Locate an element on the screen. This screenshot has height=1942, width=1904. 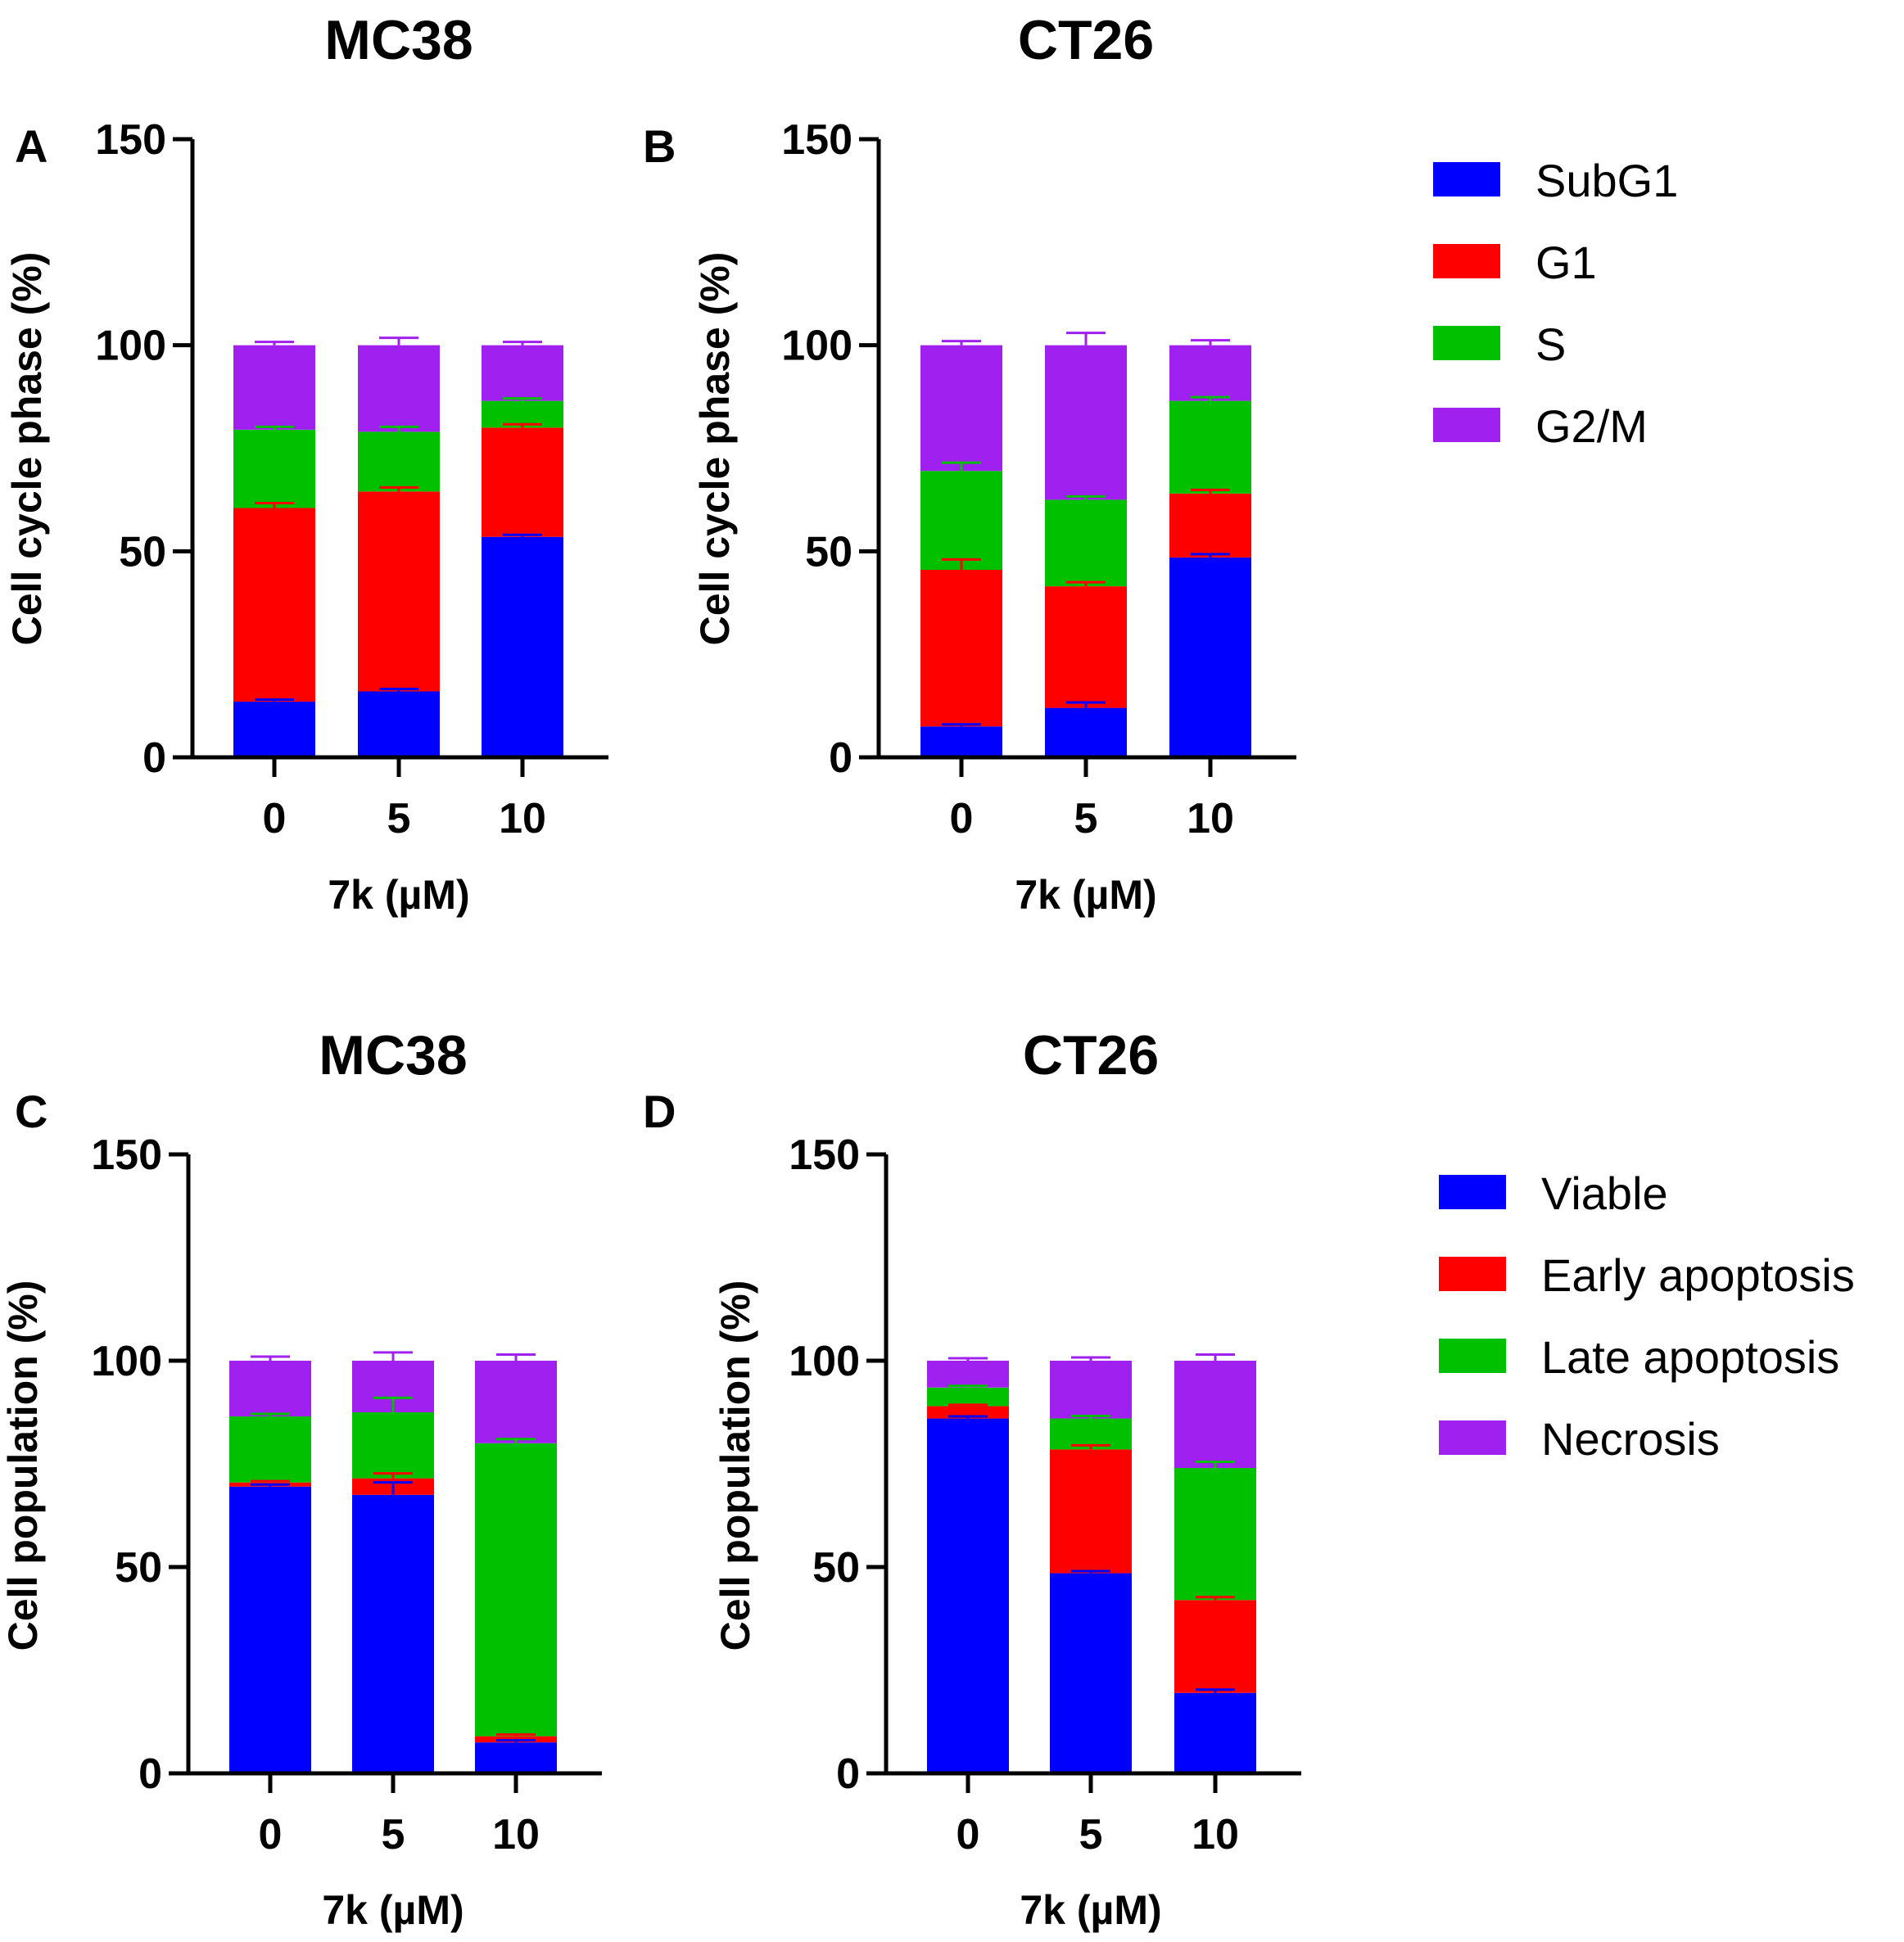
legend-item: S is located at coordinates (1500, 344).